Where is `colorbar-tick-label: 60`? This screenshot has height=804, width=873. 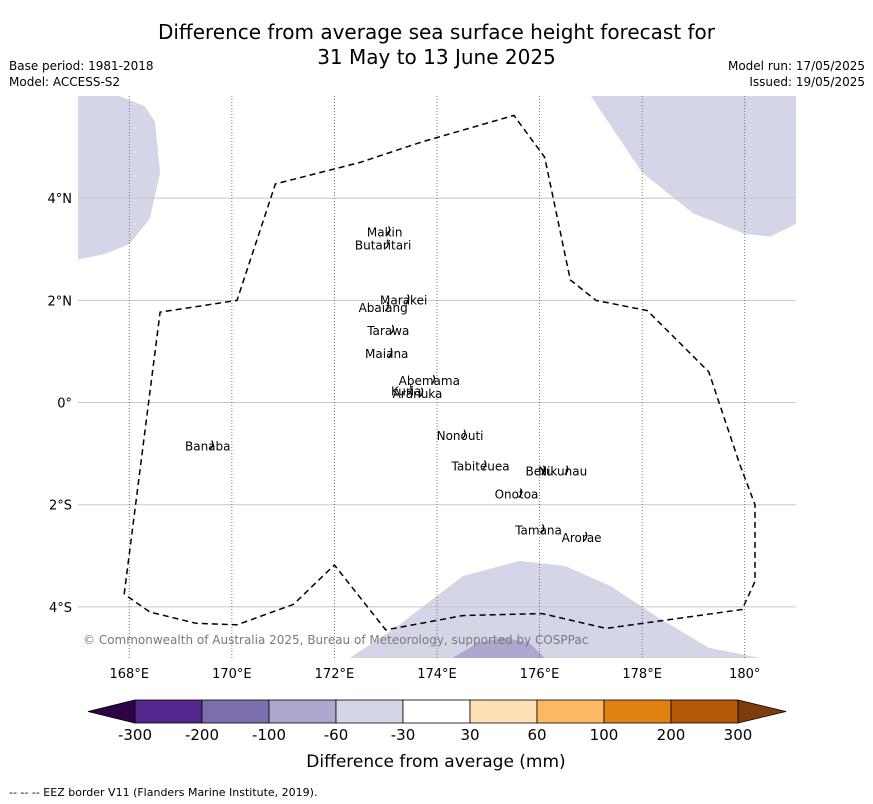 colorbar-tick-label: 60 is located at coordinates (536, 735).